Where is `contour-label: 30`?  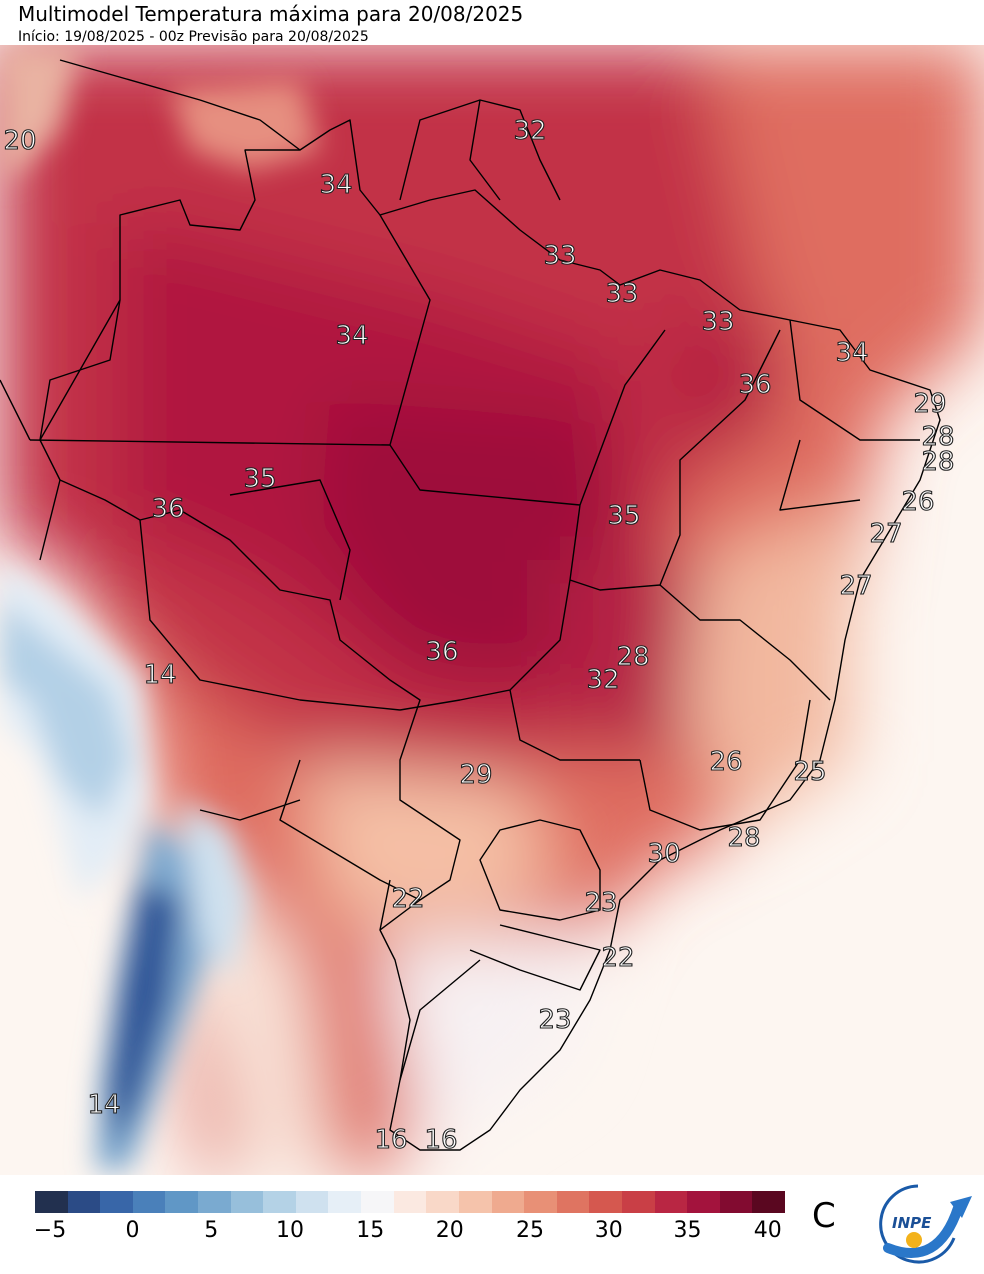 contour-label: 30 is located at coordinates (663, 854).